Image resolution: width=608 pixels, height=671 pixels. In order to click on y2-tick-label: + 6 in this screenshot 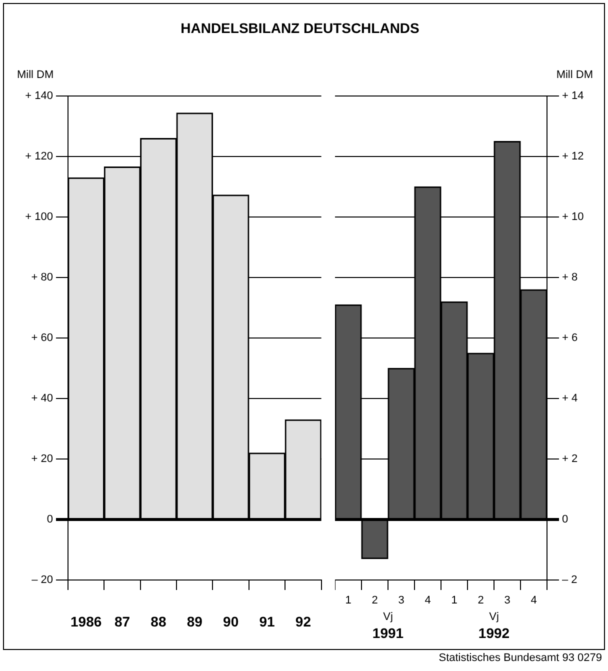, I will do `click(570, 338)`.